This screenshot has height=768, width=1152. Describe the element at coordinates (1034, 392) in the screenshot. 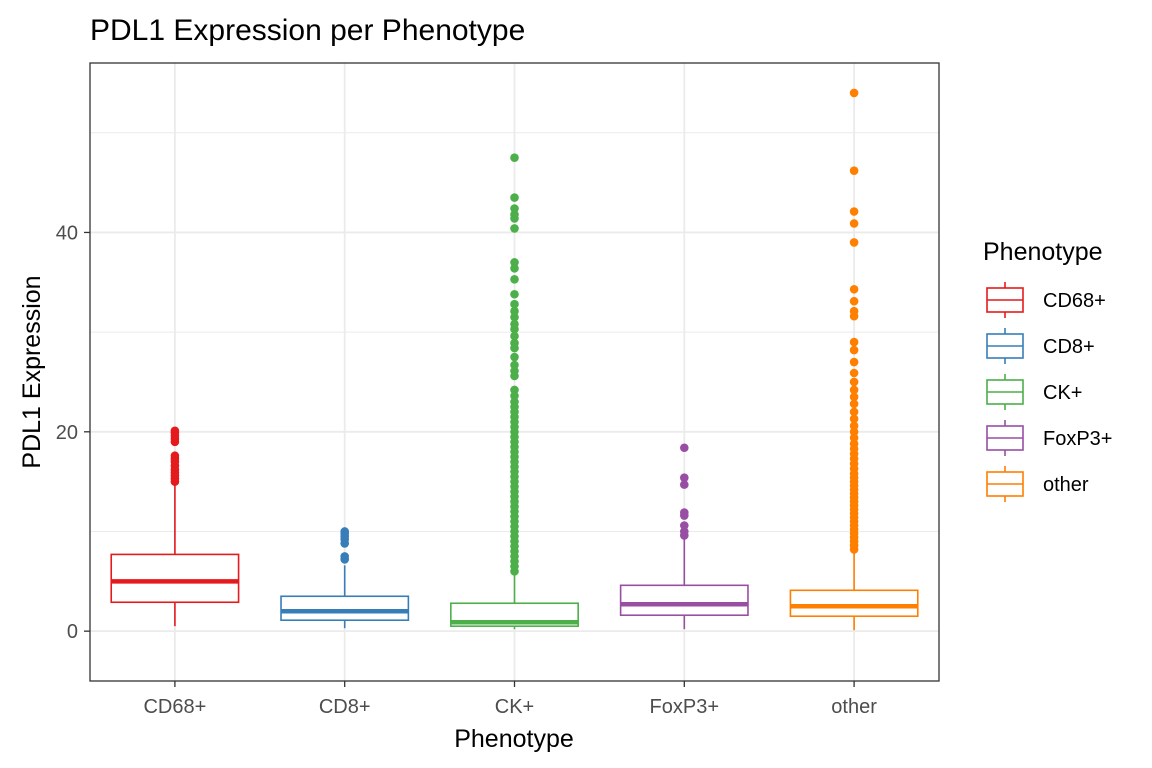

I see `legend-item-CK+: CK+` at that location.